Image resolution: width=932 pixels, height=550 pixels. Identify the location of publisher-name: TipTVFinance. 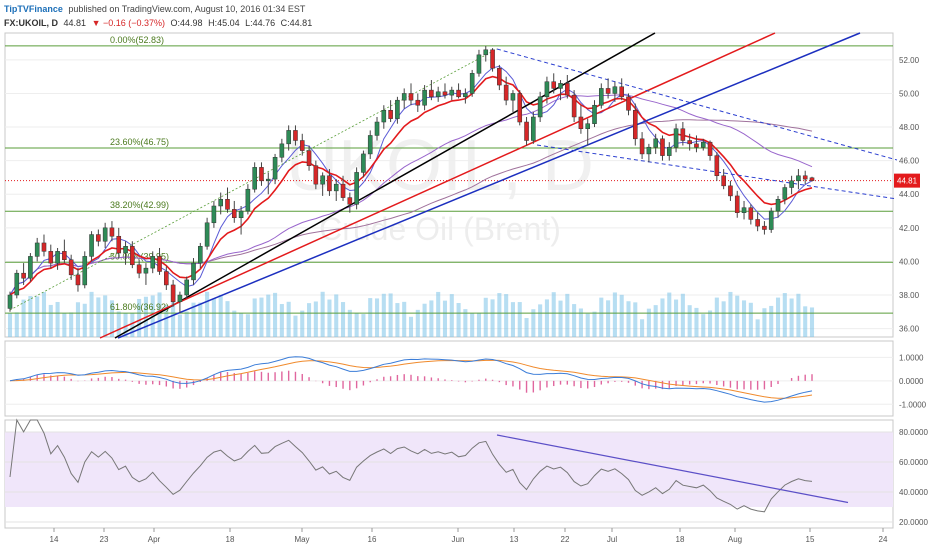
(33, 9).